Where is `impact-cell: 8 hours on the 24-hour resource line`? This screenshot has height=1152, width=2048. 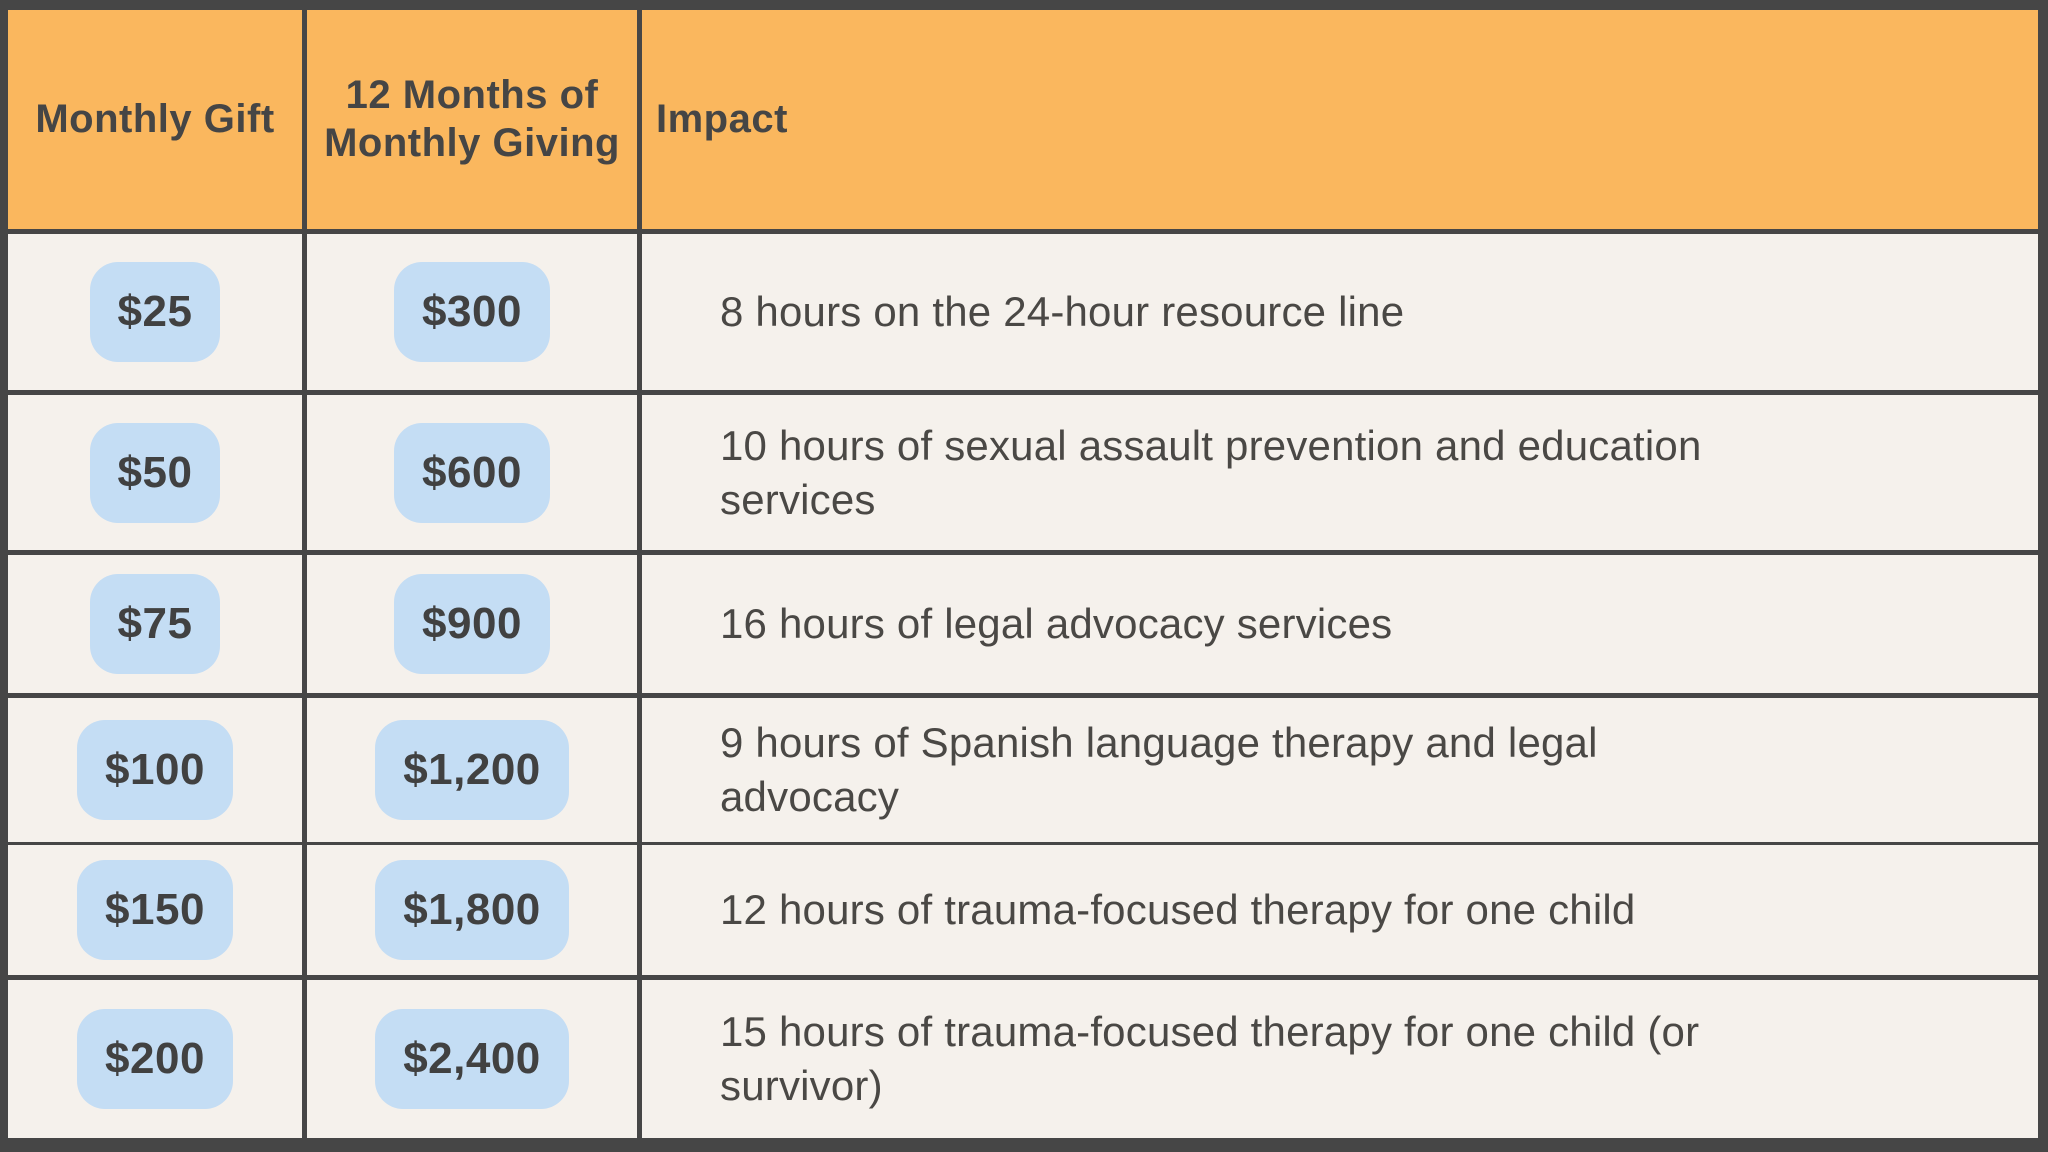
impact-cell: 8 hours on the 24-hour resource line is located at coordinates (1340, 312).